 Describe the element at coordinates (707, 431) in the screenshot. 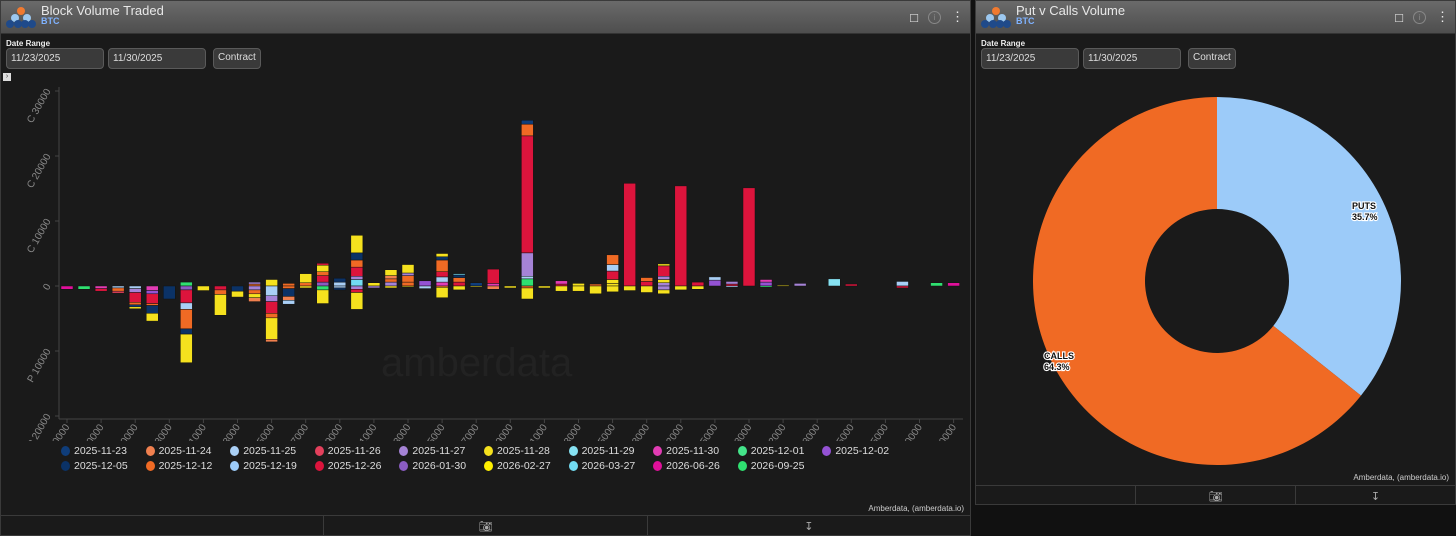

I see `x-tick-label: 115000` at that location.